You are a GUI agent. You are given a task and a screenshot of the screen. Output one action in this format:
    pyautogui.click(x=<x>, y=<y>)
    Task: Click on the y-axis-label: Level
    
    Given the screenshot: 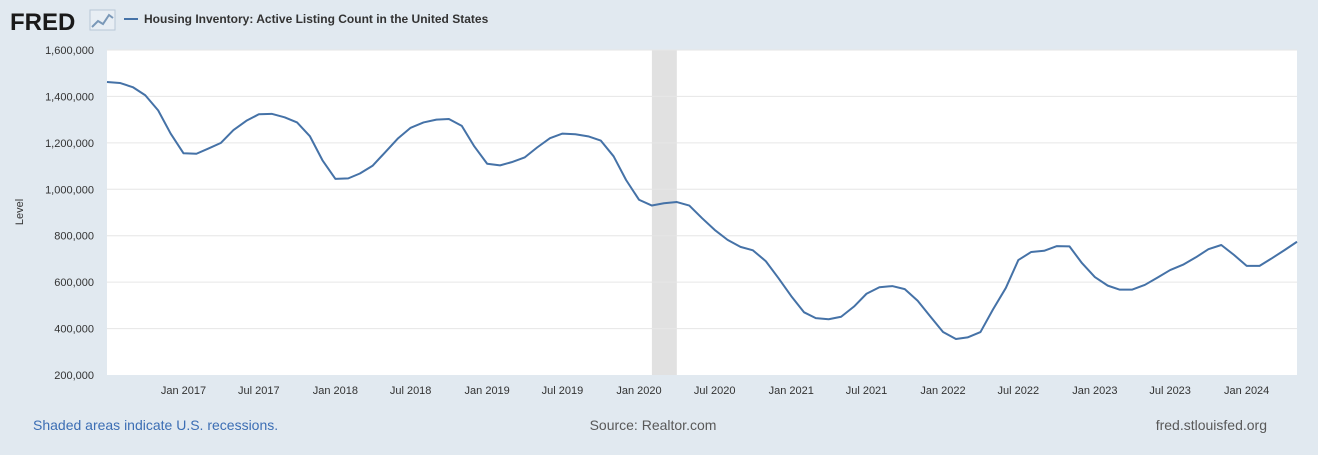 What is the action you would take?
    pyautogui.click(x=20, y=212)
    